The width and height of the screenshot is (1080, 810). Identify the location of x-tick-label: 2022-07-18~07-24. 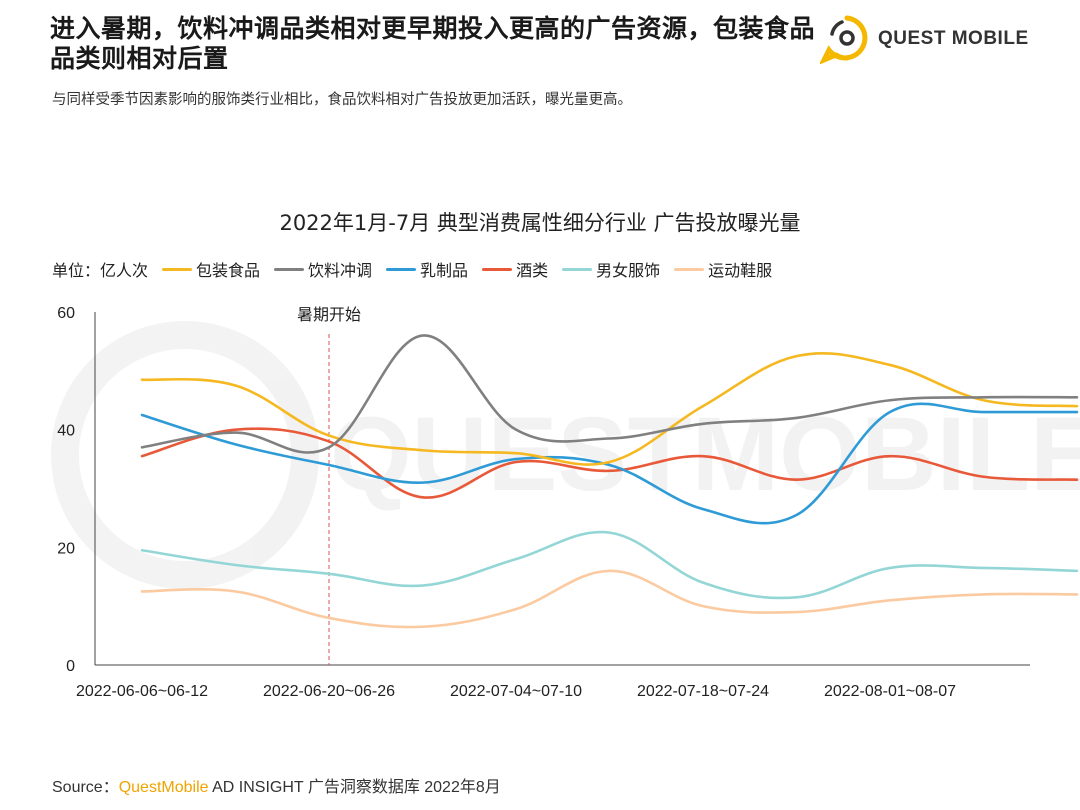
(703, 691).